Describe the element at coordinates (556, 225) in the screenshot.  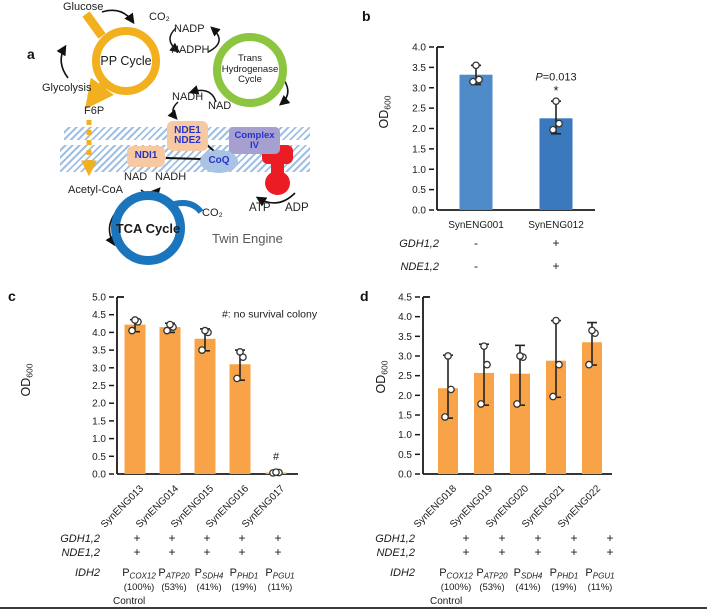
I see `x-category-label: SynENG012` at that location.